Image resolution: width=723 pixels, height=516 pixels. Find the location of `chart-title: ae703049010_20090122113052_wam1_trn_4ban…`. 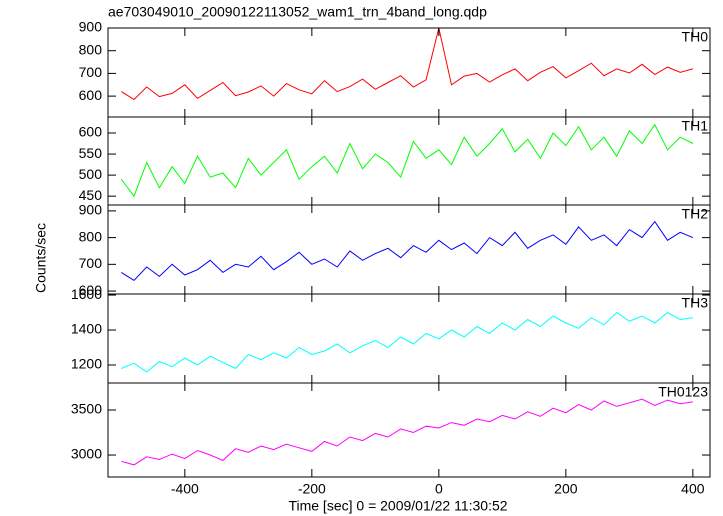

chart-title: ae703049010_20090122113052_wam1_trn_4ban… is located at coordinates (297, 12).